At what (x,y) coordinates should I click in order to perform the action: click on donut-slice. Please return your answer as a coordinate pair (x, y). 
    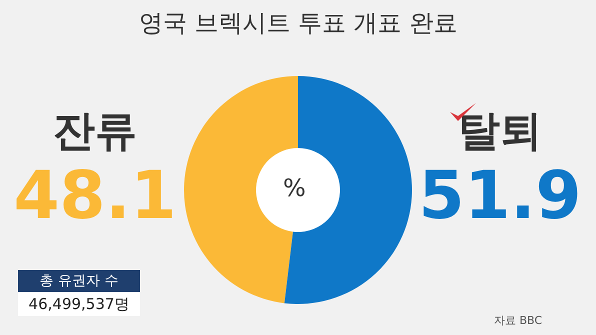
    Looking at the image, I should click on (348, 190).